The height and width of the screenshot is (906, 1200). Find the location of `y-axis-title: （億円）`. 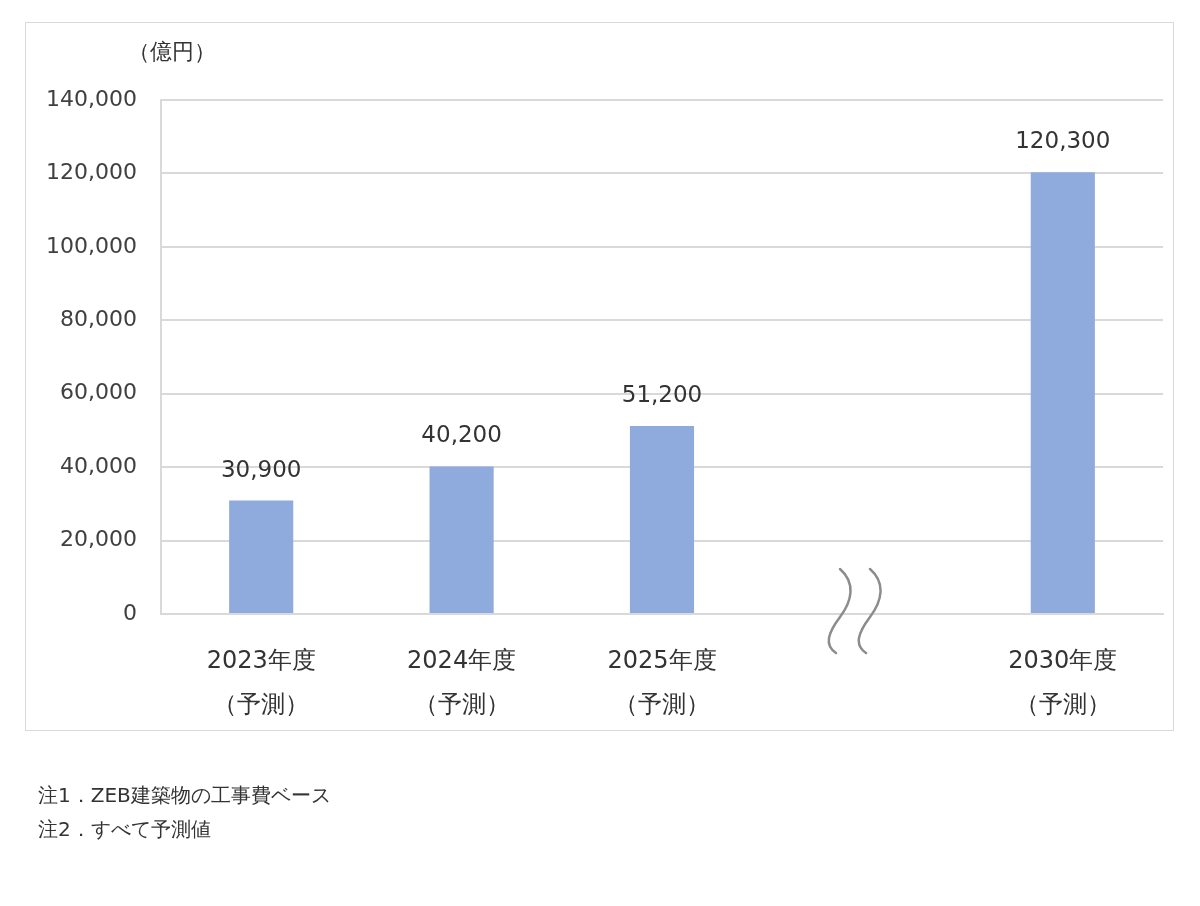

y-axis-title: （億円） is located at coordinates (172, 52).